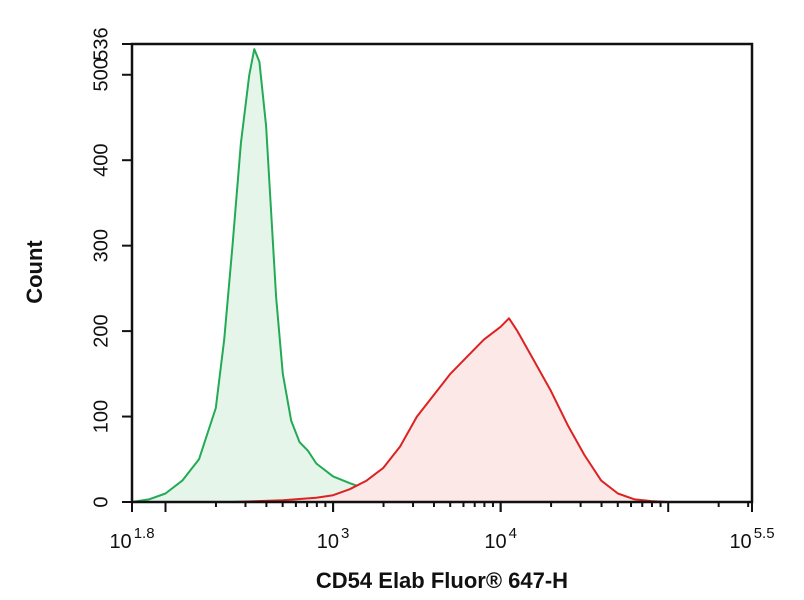 The image size is (804, 600). Describe the element at coordinates (101, 43) in the screenshot. I see `y-tick-label: 536` at that location.